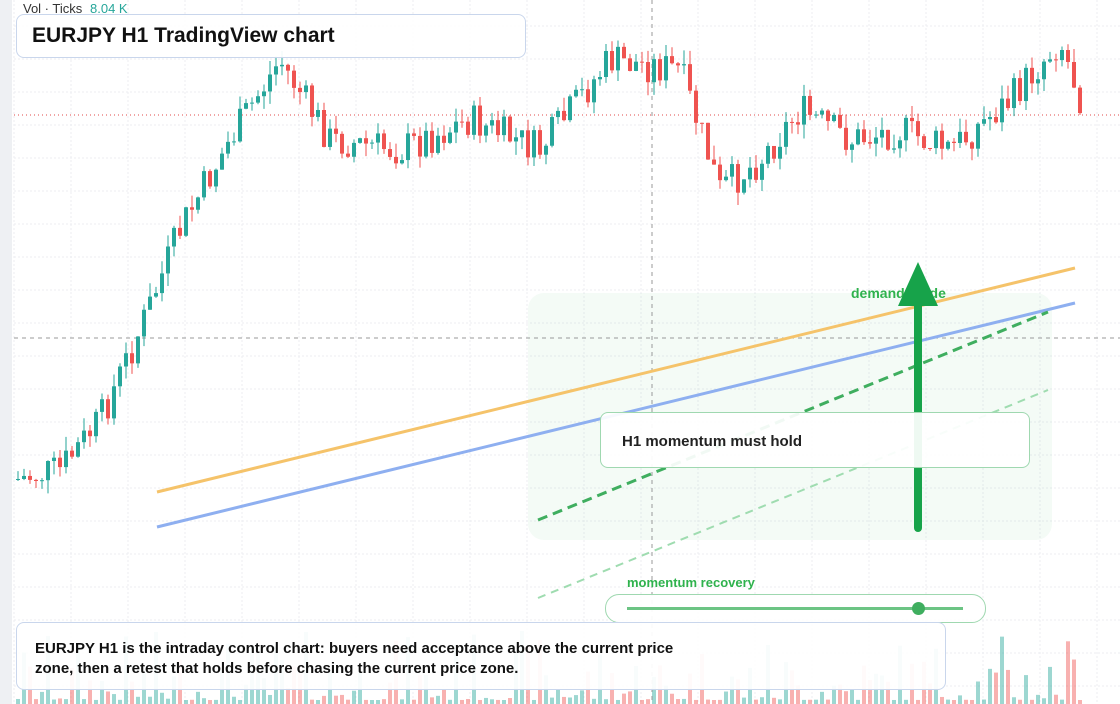  What do you see at coordinates (691, 582) in the screenshot?
I see `slider-label: momentum recovery` at bounding box center [691, 582].